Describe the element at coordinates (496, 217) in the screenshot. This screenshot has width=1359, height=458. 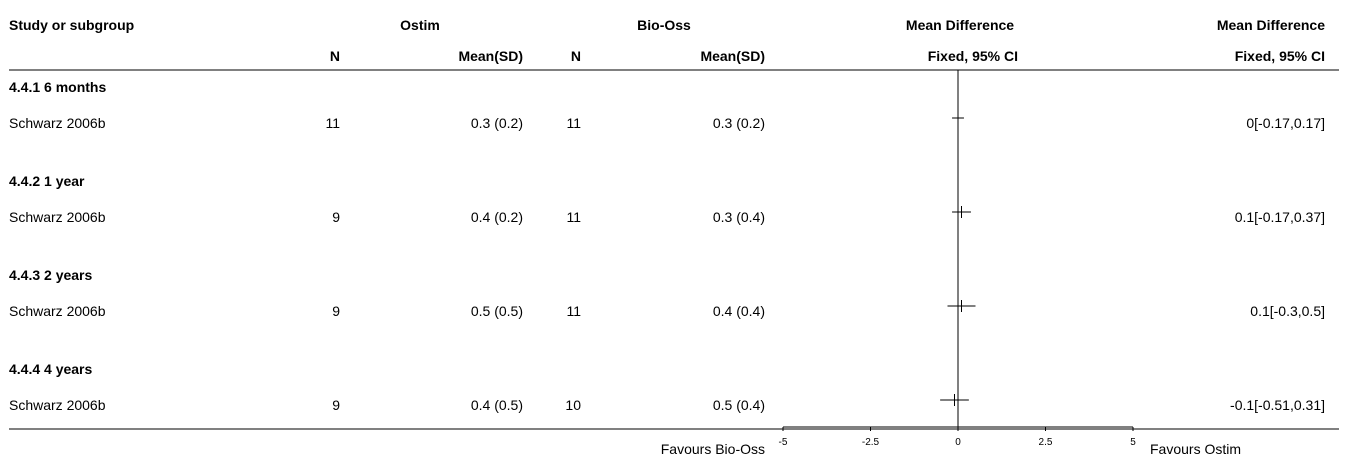
I see `meansd-ostim: 0.4 (0.2)` at that location.